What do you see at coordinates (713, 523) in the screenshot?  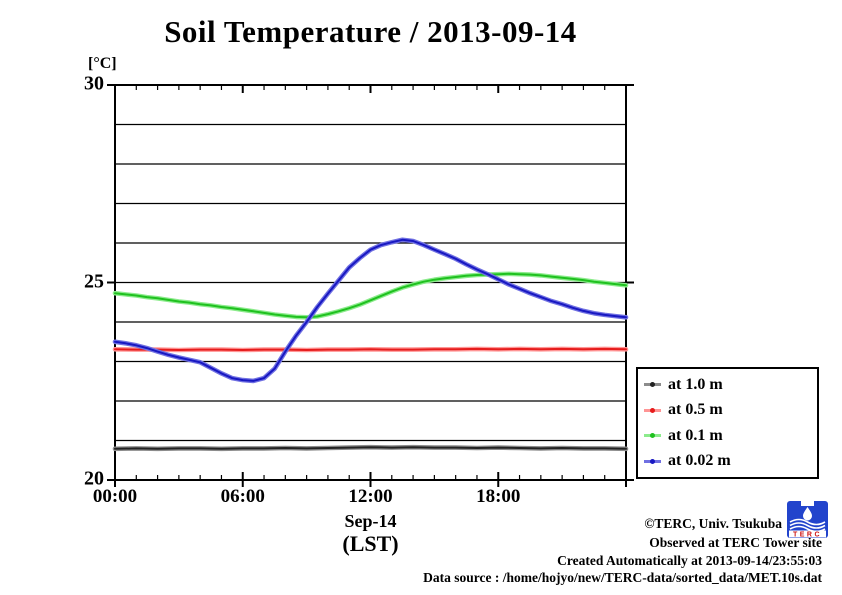 I see `footer-credit: ©TERC, Univ. Tsukuba` at bounding box center [713, 523].